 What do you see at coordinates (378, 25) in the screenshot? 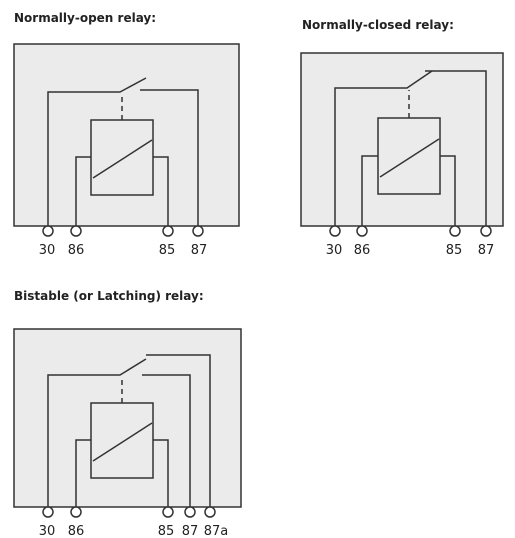
I see `diagram-title: Normally-closed relay:` at bounding box center [378, 25].